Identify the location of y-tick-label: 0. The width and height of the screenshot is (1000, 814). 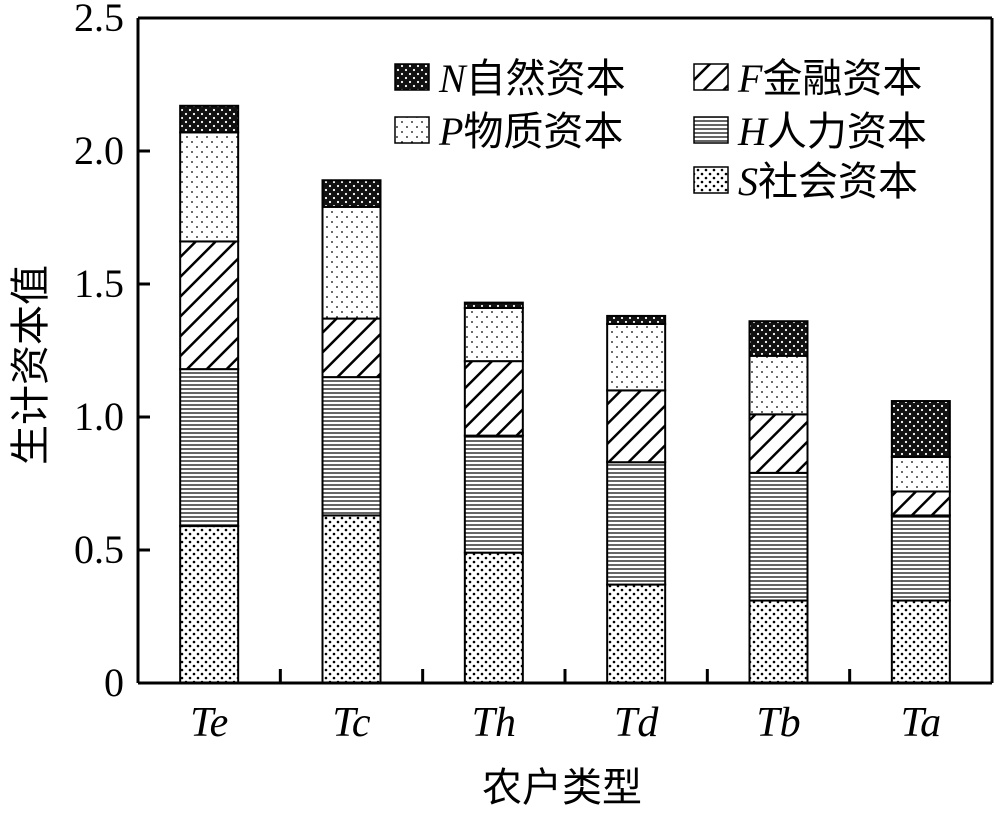
(114, 682).